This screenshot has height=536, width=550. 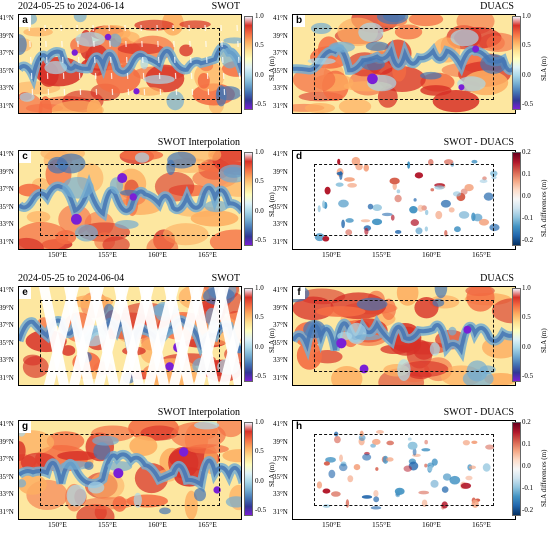 I want to click on lon-tick-label: 155°E, so click(x=107, y=524).